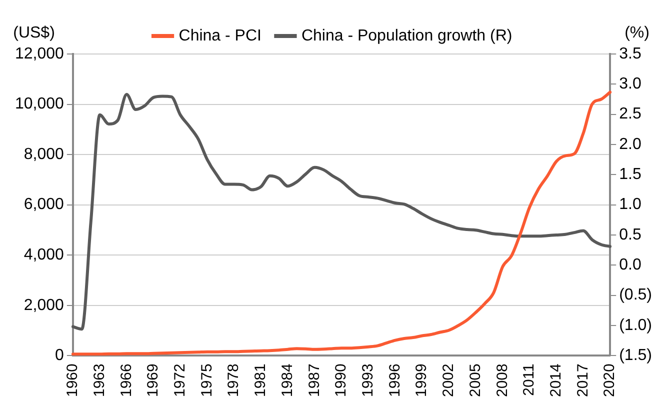 The width and height of the screenshot is (667, 407). What do you see at coordinates (406, 35) in the screenshot?
I see `legend-label: China - Population growth (R)` at bounding box center [406, 35].